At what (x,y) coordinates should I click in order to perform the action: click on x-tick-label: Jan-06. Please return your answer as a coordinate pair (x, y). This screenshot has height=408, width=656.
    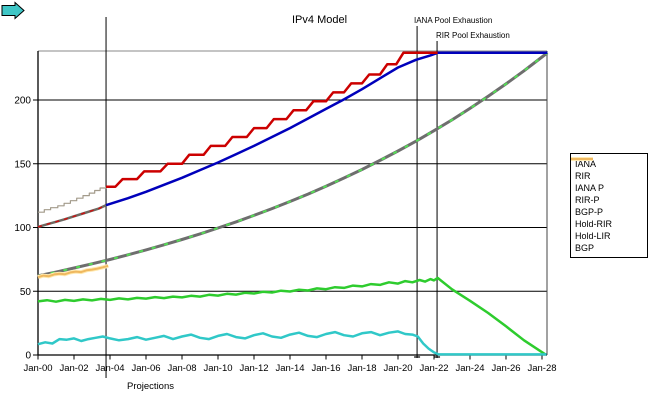
    Looking at the image, I should click on (145, 368).